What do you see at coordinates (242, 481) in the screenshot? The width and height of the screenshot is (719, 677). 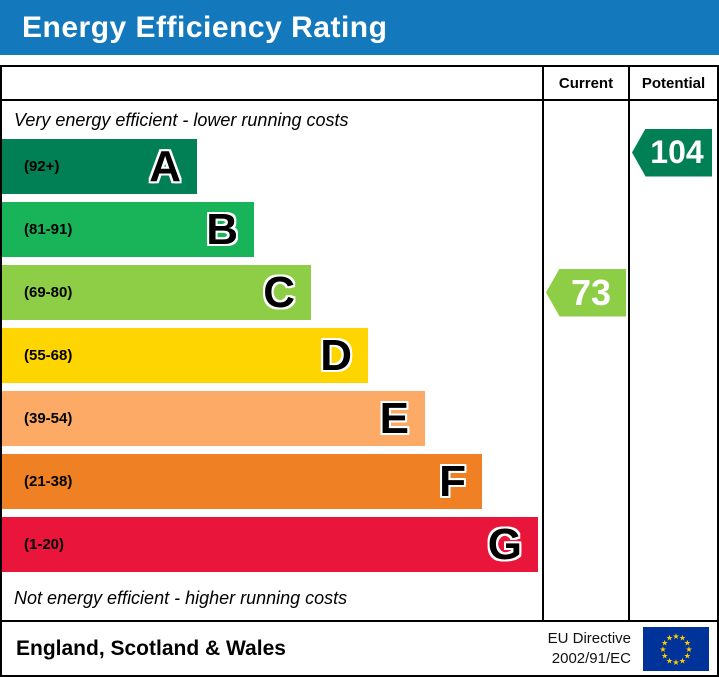 I see `band-bar-f: (21-38) F` at bounding box center [242, 481].